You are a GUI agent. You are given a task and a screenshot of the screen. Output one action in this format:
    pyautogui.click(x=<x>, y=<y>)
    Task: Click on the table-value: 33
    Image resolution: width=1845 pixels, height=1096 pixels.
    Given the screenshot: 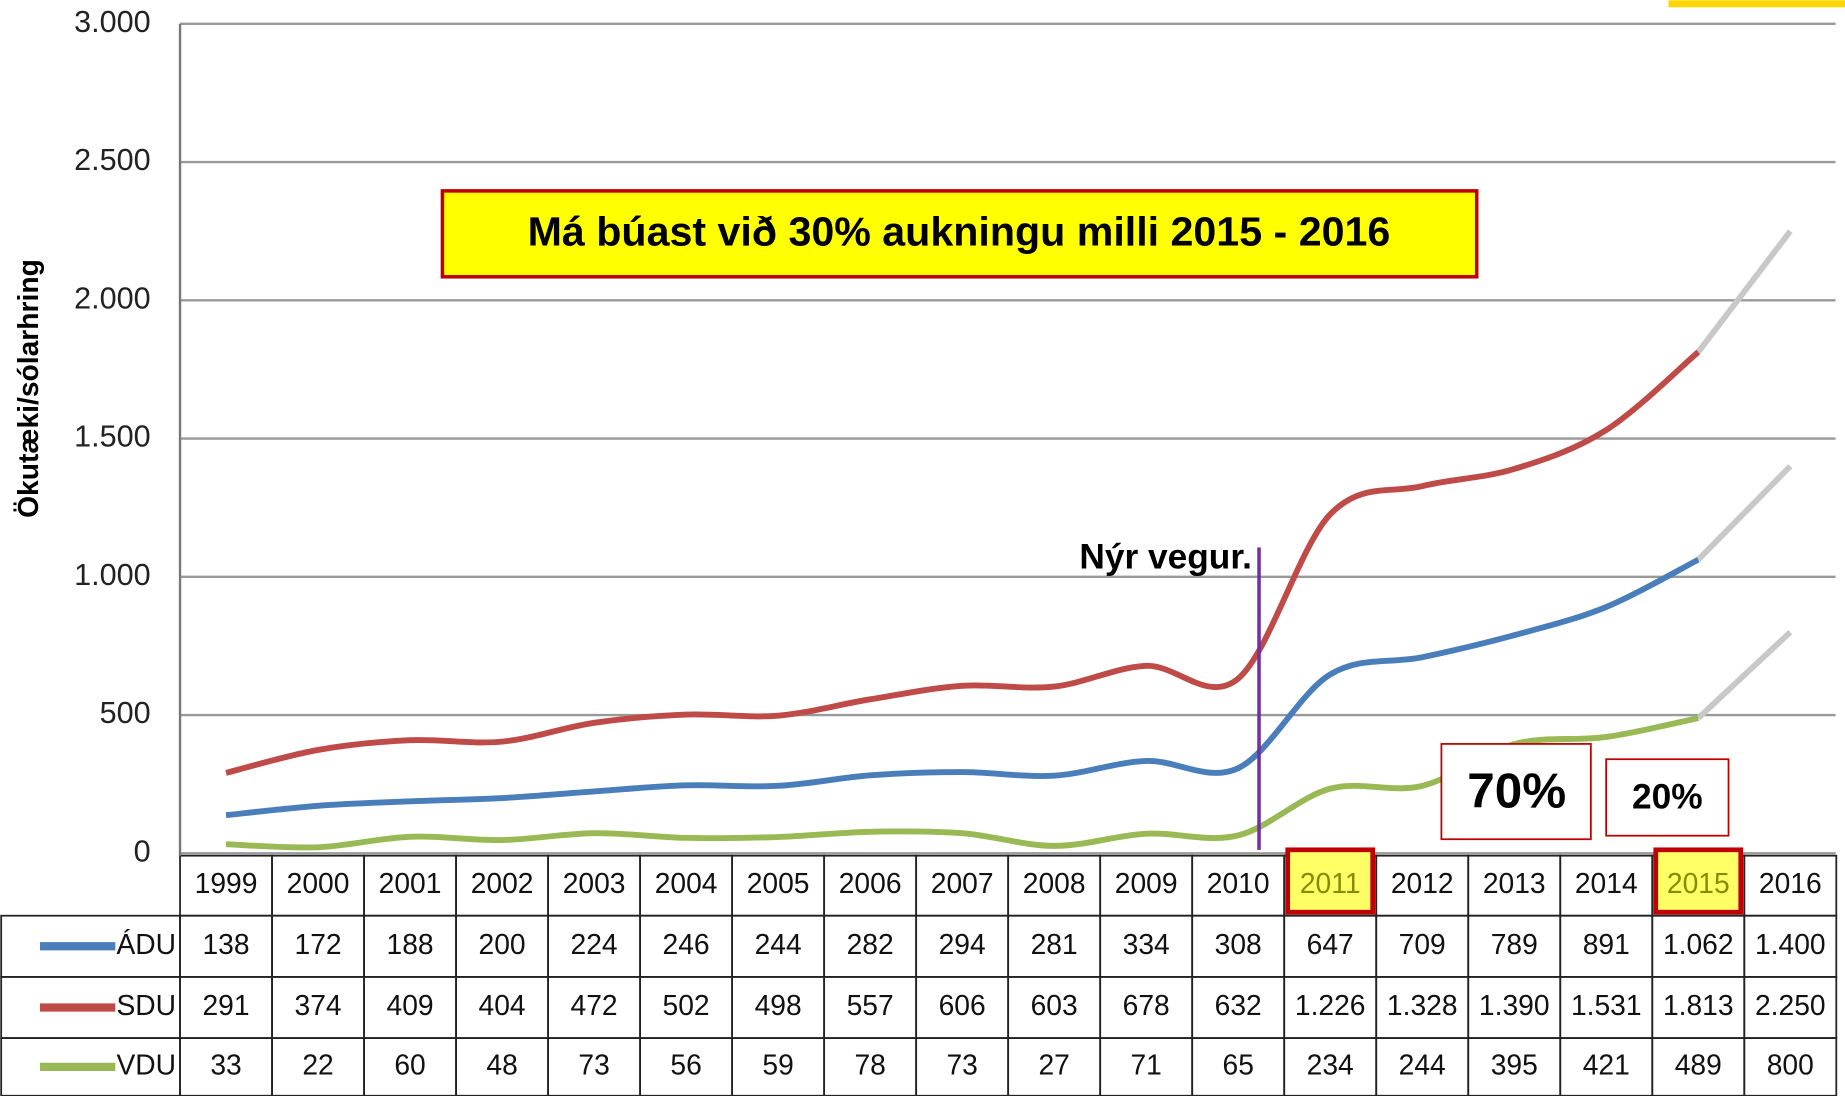 What is the action you would take?
    pyautogui.click(x=225, y=1064)
    